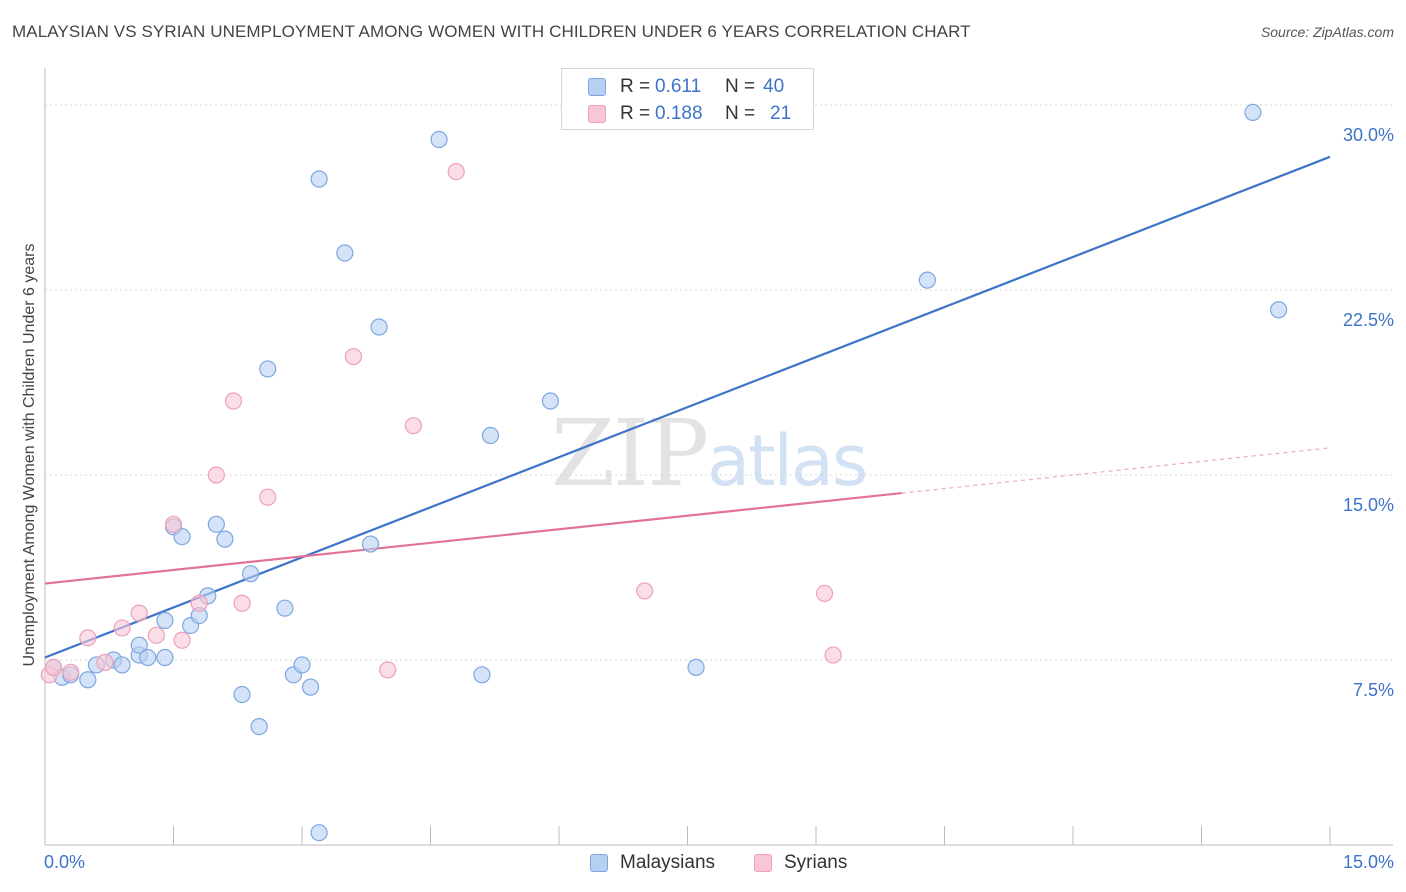 The height and width of the screenshot is (892, 1406). I want to click on legend-label-malaysians: Malaysians, so click(668, 862).